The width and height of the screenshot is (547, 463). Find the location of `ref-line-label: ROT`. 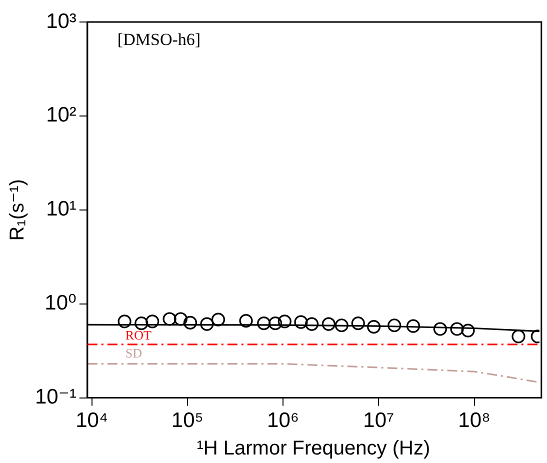

ref-line-label: ROT is located at coordinates (138, 334).